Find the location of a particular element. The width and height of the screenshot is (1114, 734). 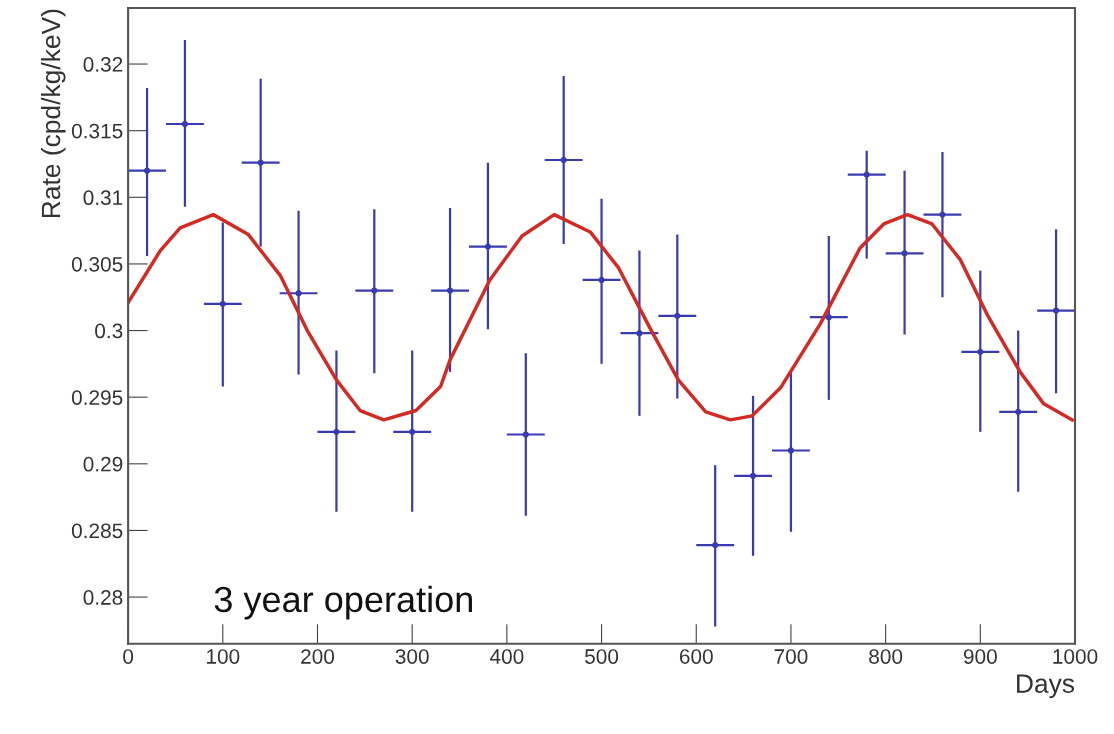

x-tick-label: 500 is located at coordinates (602, 656).